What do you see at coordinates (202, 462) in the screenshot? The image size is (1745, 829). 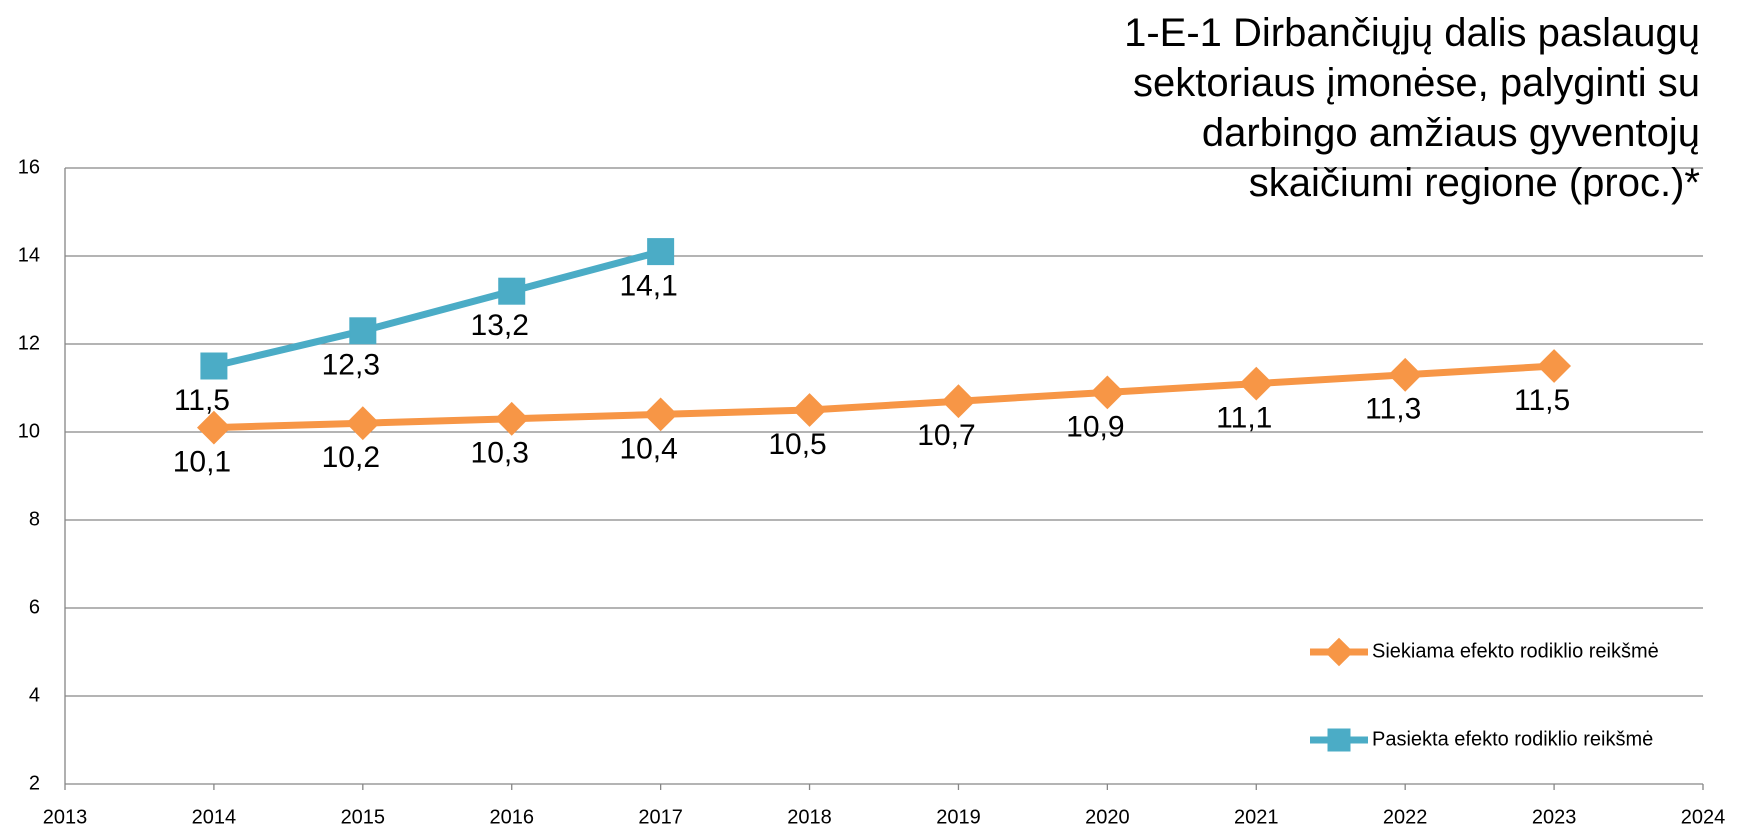 I see `data-label: 10,1` at bounding box center [202, 462].